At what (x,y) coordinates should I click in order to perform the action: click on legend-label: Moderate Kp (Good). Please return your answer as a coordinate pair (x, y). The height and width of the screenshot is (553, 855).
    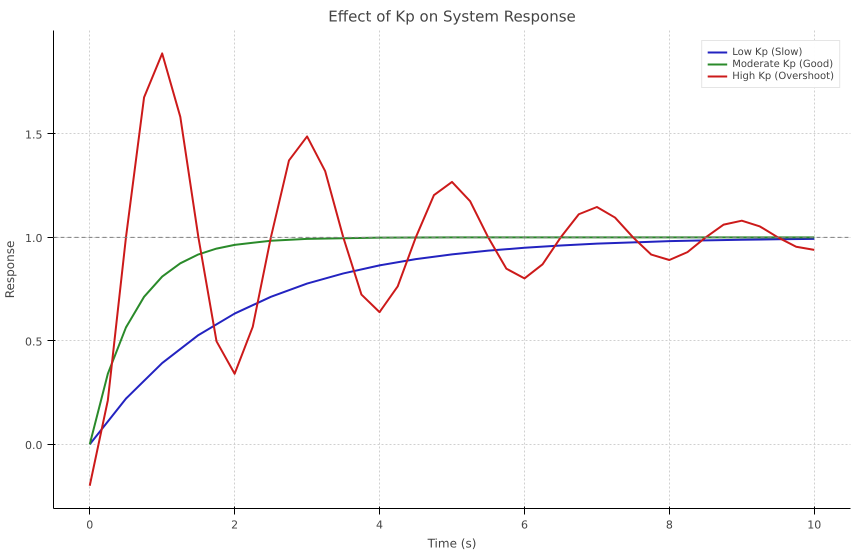
    Looking at the image, I should click on (783, 64).